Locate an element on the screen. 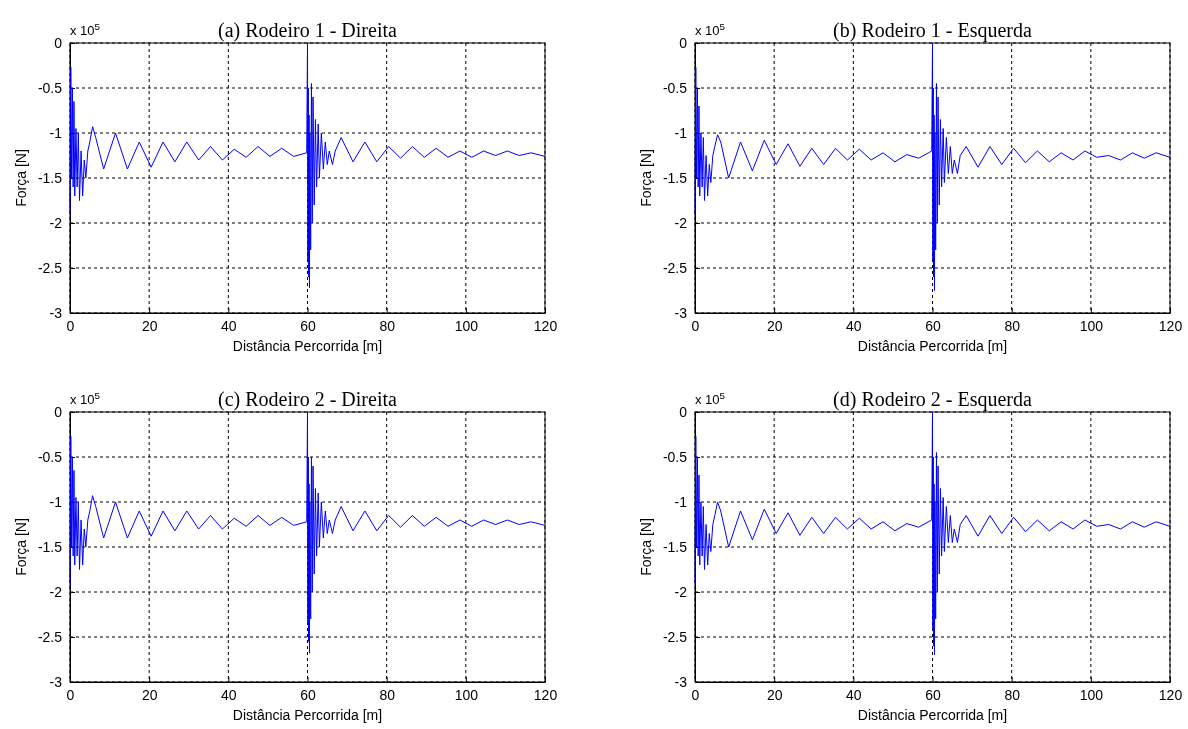 The width and height of the screenshot is (1188, 729). chart-title: (a) Rodeiro 1 - Direita is located at coordinates (308, 30).